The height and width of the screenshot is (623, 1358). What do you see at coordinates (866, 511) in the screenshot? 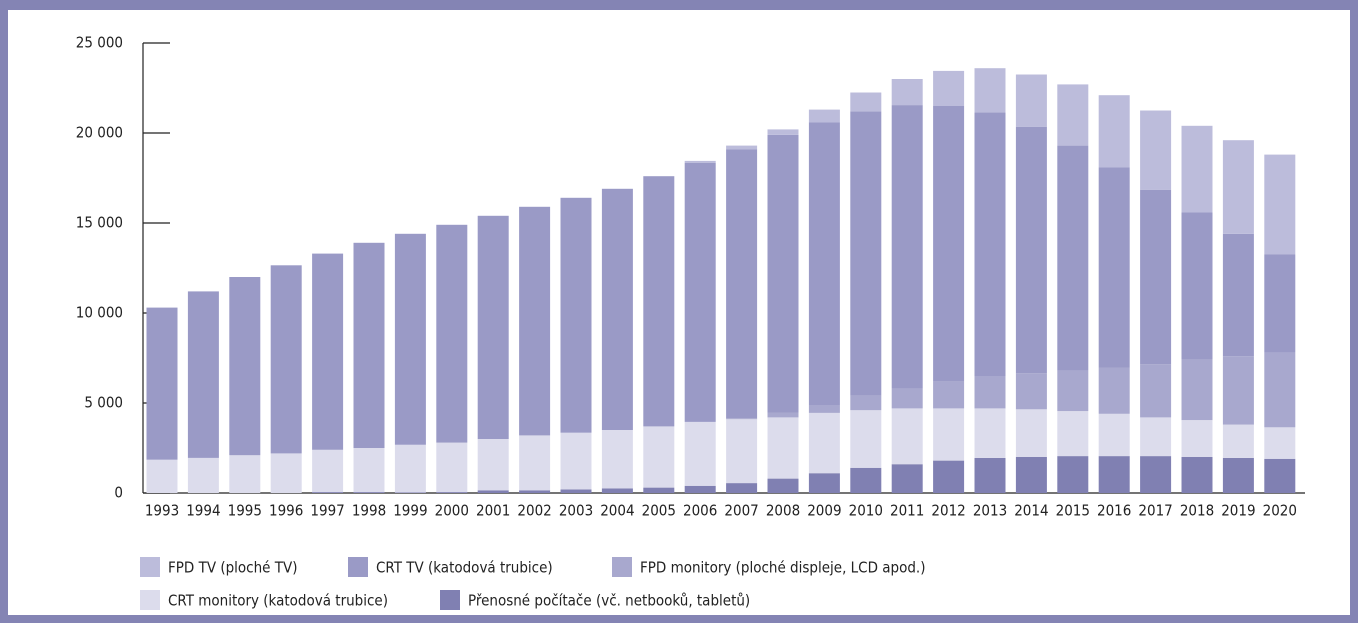
I see `x-tick-label: 2010` at bounding box center [866, 511].